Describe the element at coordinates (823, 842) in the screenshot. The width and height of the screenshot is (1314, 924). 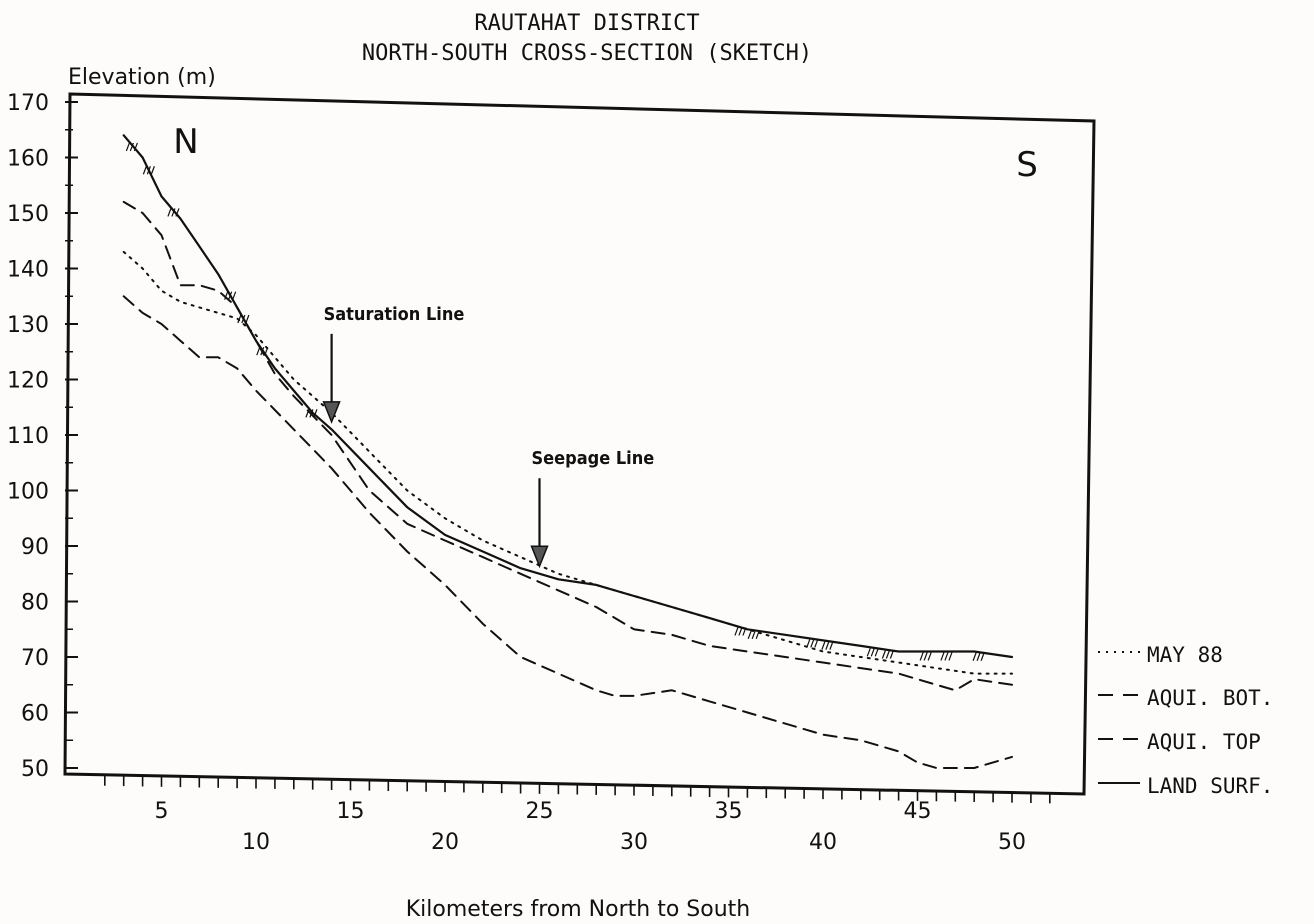
I see `x-tick-label-40: 40` at that location.